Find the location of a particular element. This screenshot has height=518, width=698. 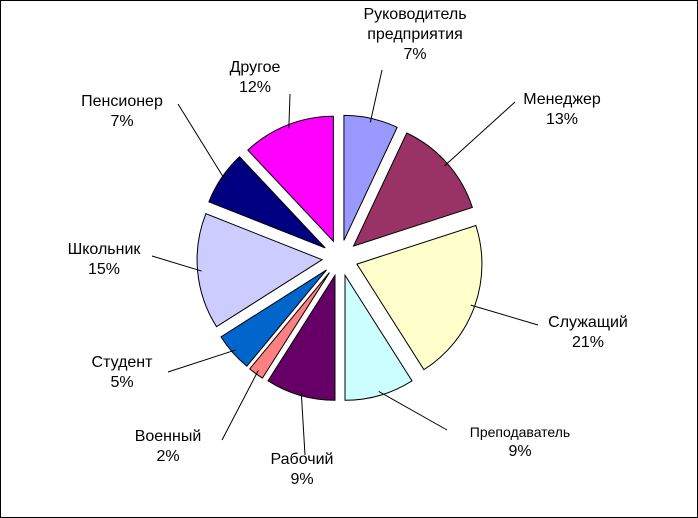

category-label: Преподаватель is located at coordinates (520, 432).